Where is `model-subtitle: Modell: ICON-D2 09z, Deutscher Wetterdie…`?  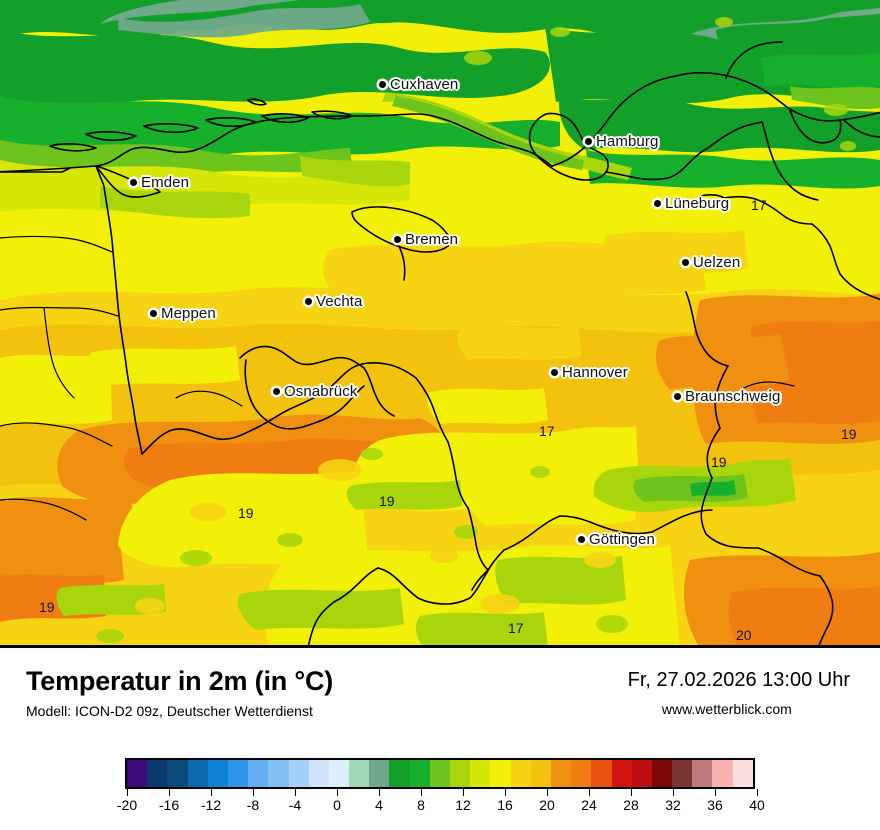
model-subtitle: Modell: ICON-D2 09z, Deutscher Wetterdie… is located at coordinates (169, 711).